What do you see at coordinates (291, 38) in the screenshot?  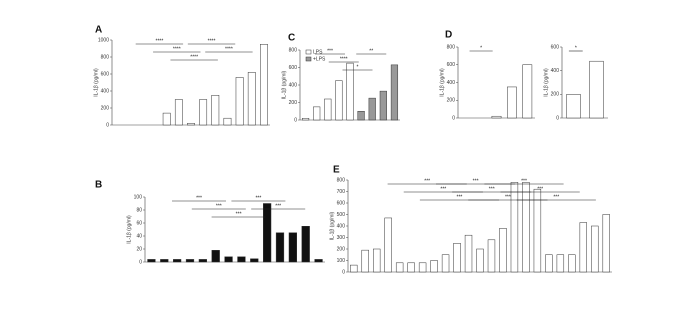 I see `panel-letter: C` at bounding box center [291, 38].